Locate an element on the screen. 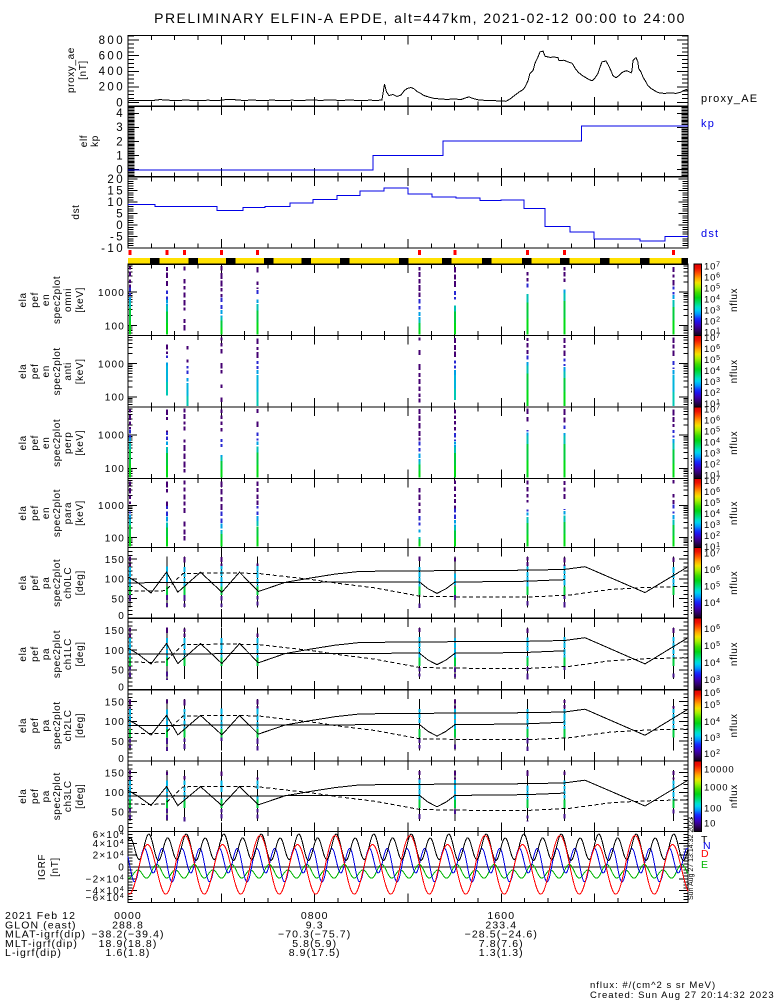 The image size is (775, 1000). svg-text: anti is located at coordinates (68, 371).